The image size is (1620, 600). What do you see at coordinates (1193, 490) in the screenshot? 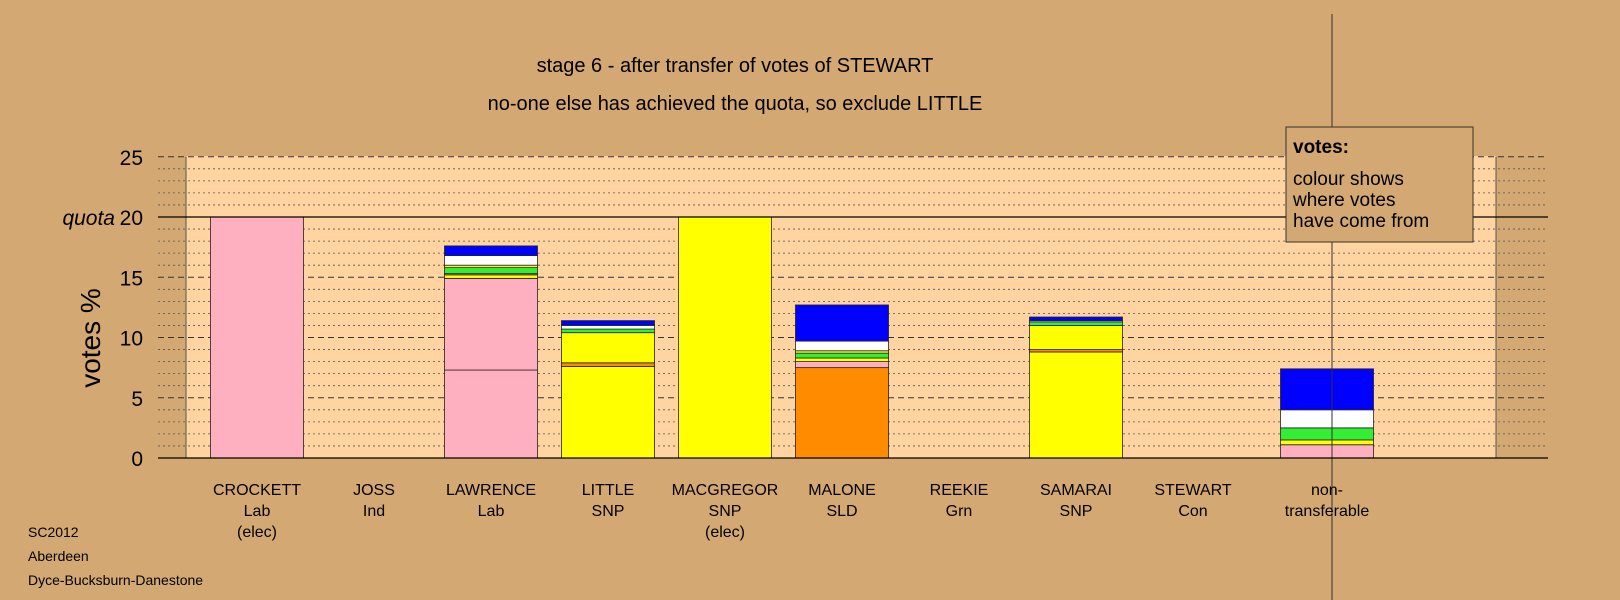
I see `category-name-label: STEWART` at bounding box center [1193, 490].